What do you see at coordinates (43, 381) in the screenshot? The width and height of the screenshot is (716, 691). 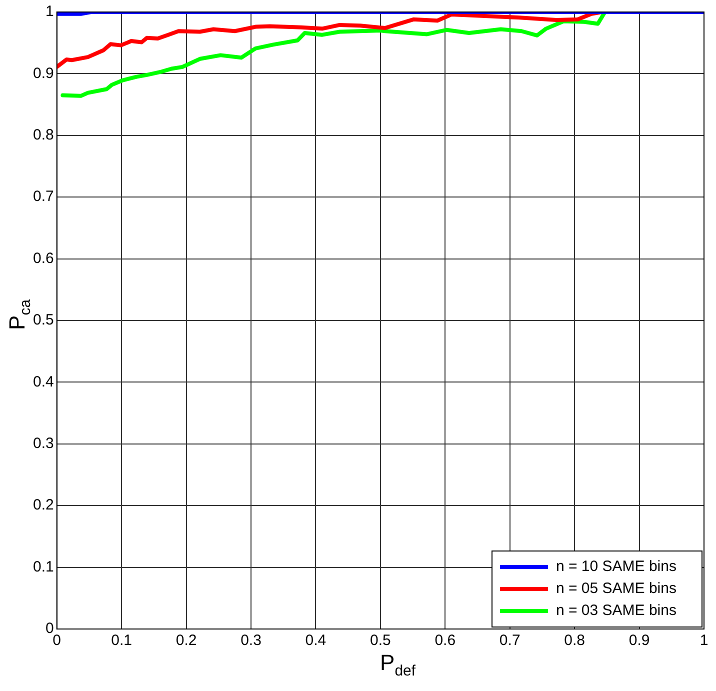 I see `y-tick-label: 0.4` at bounding box center [43, 381].